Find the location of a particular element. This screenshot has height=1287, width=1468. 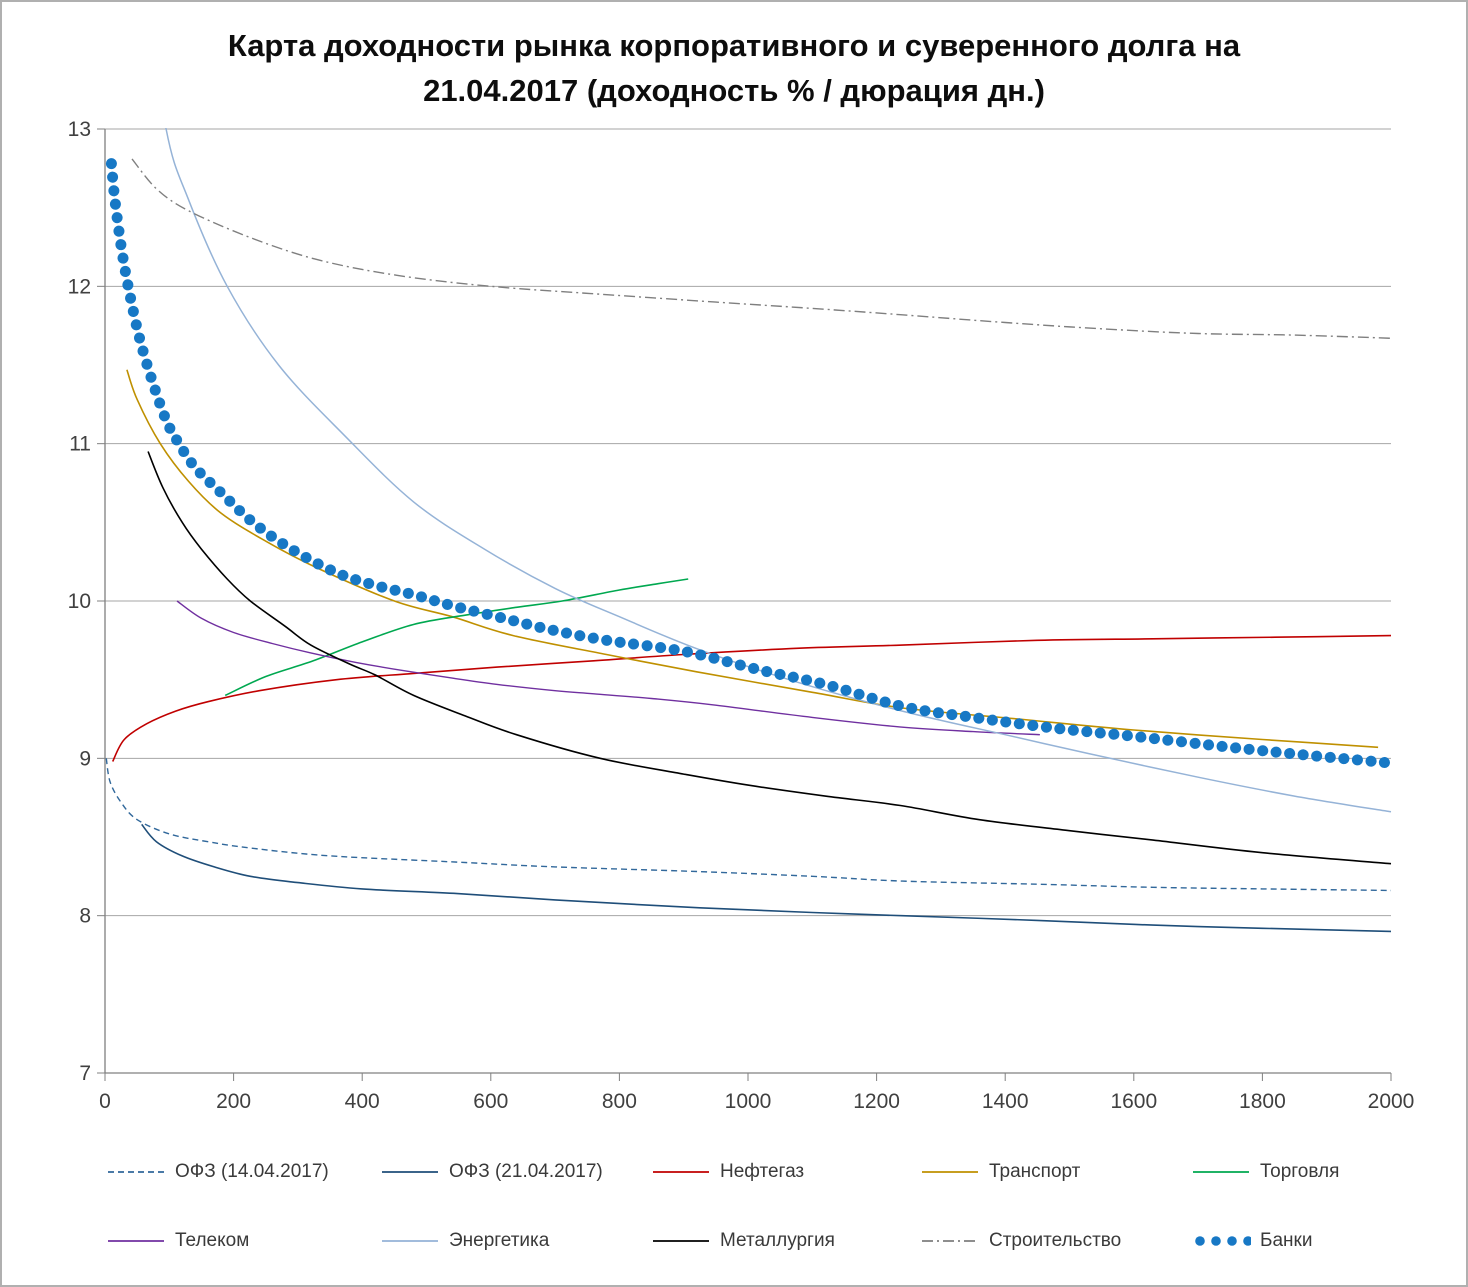

series-line-torgovlya is located at coordinates (456, 637).